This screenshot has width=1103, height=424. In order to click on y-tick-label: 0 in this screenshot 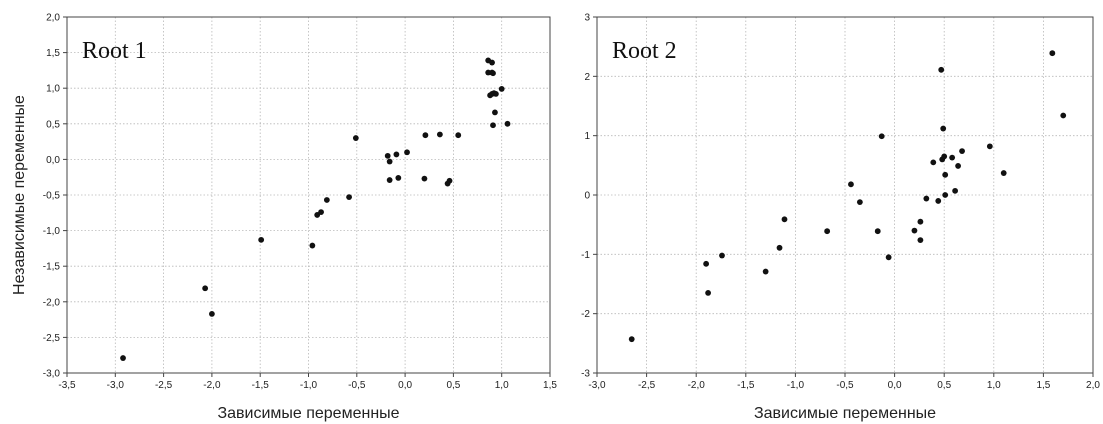, I will do `click(587, 196)`.